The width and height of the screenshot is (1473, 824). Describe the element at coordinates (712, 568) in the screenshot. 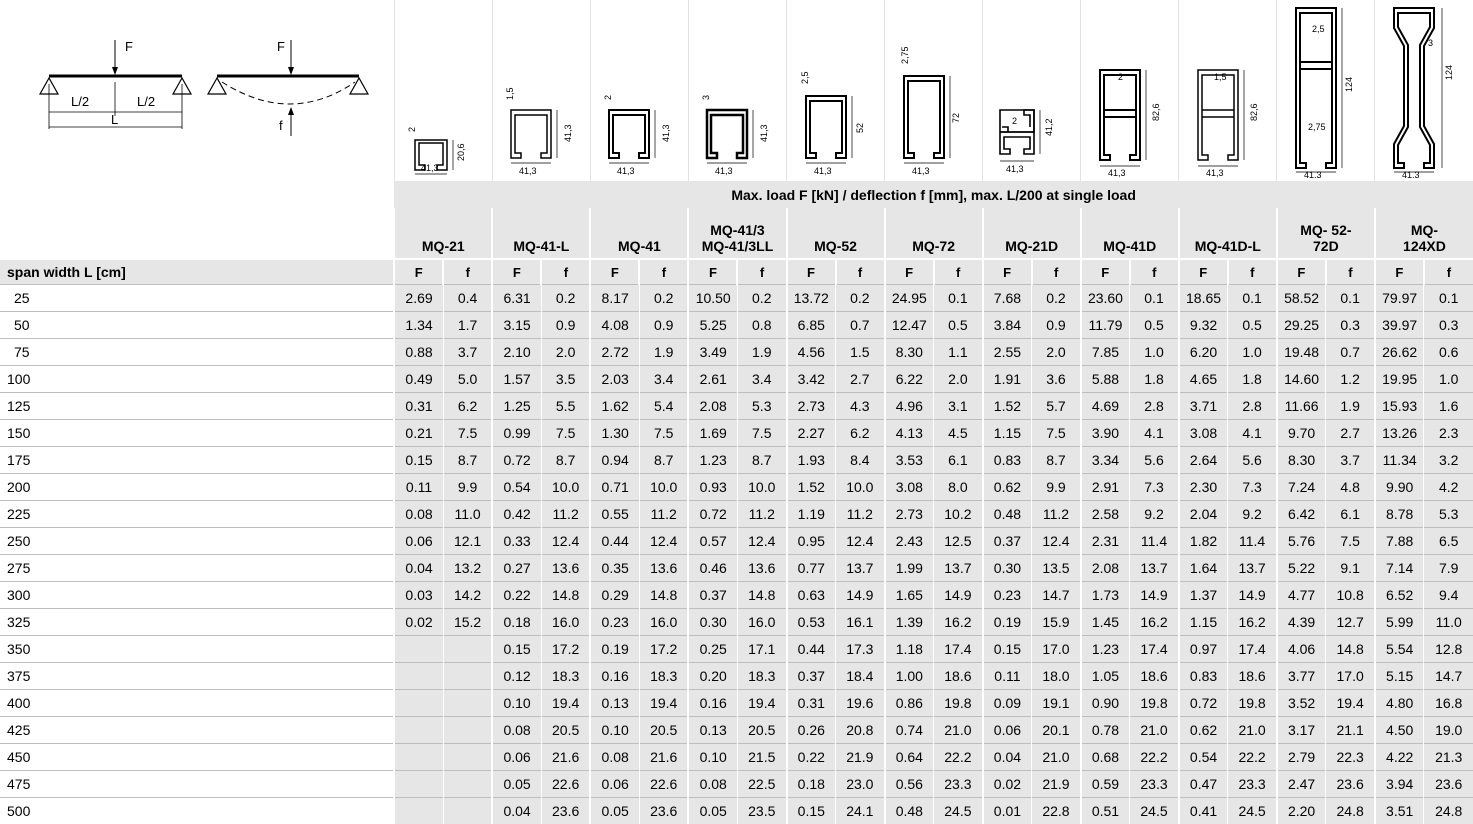

I see `load-cell: 0.46` at that location.